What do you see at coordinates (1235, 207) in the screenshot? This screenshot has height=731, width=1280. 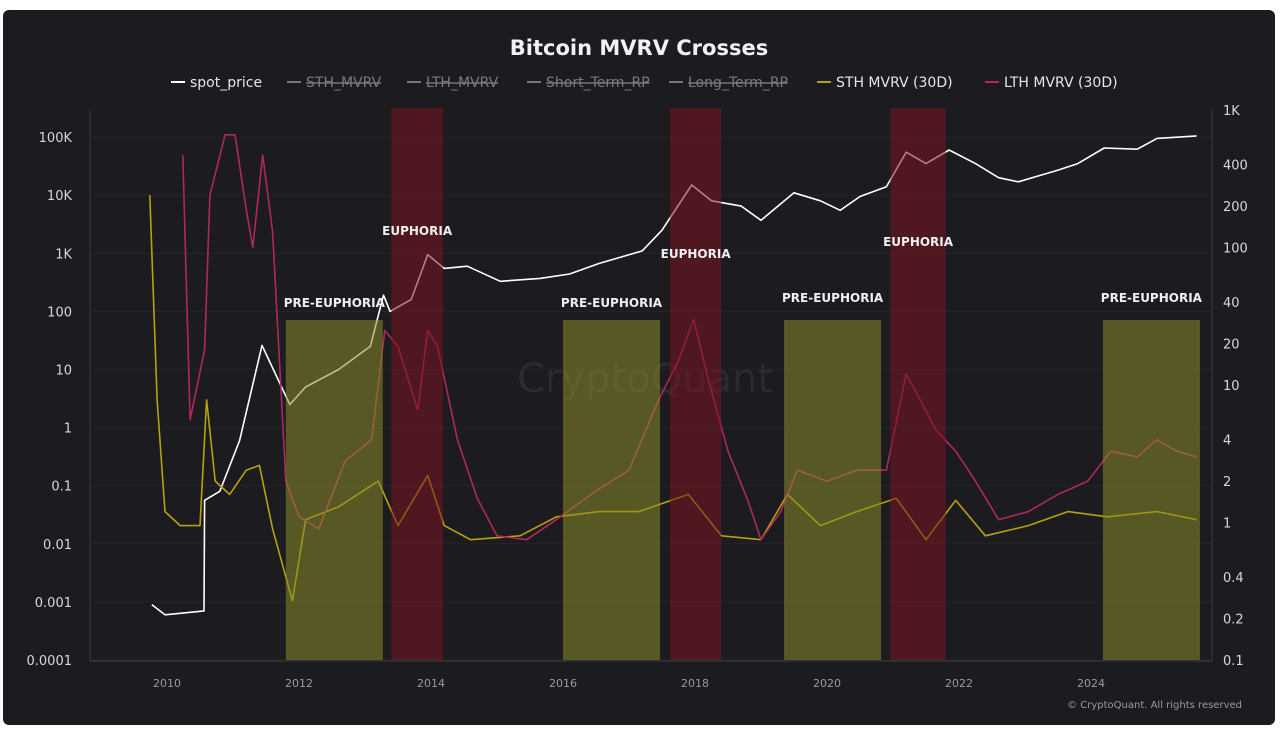 I see `right-tick-label: 200` at bounding box center [1235, 207].